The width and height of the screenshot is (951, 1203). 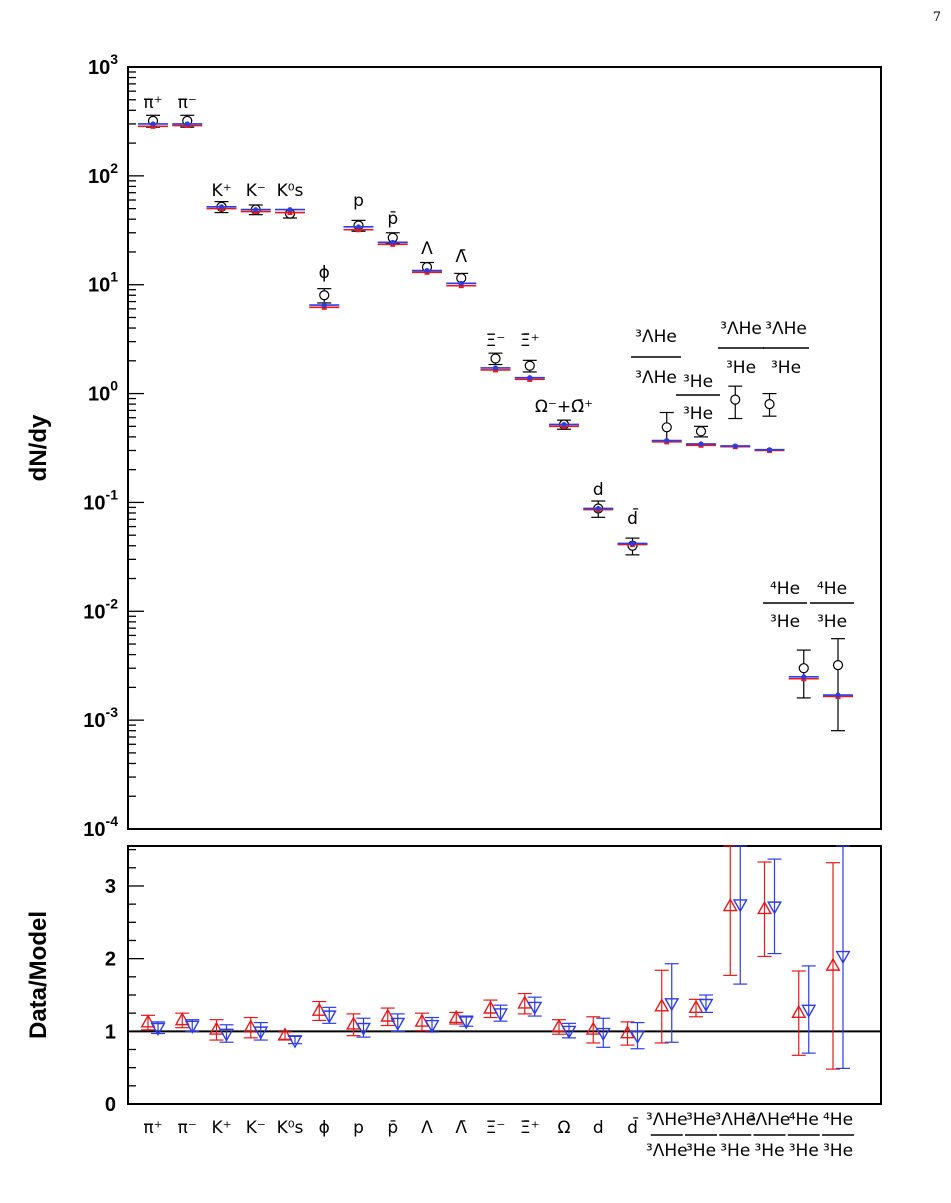 I want to click on y-tick-label: 3, so click(x=110, y=887).